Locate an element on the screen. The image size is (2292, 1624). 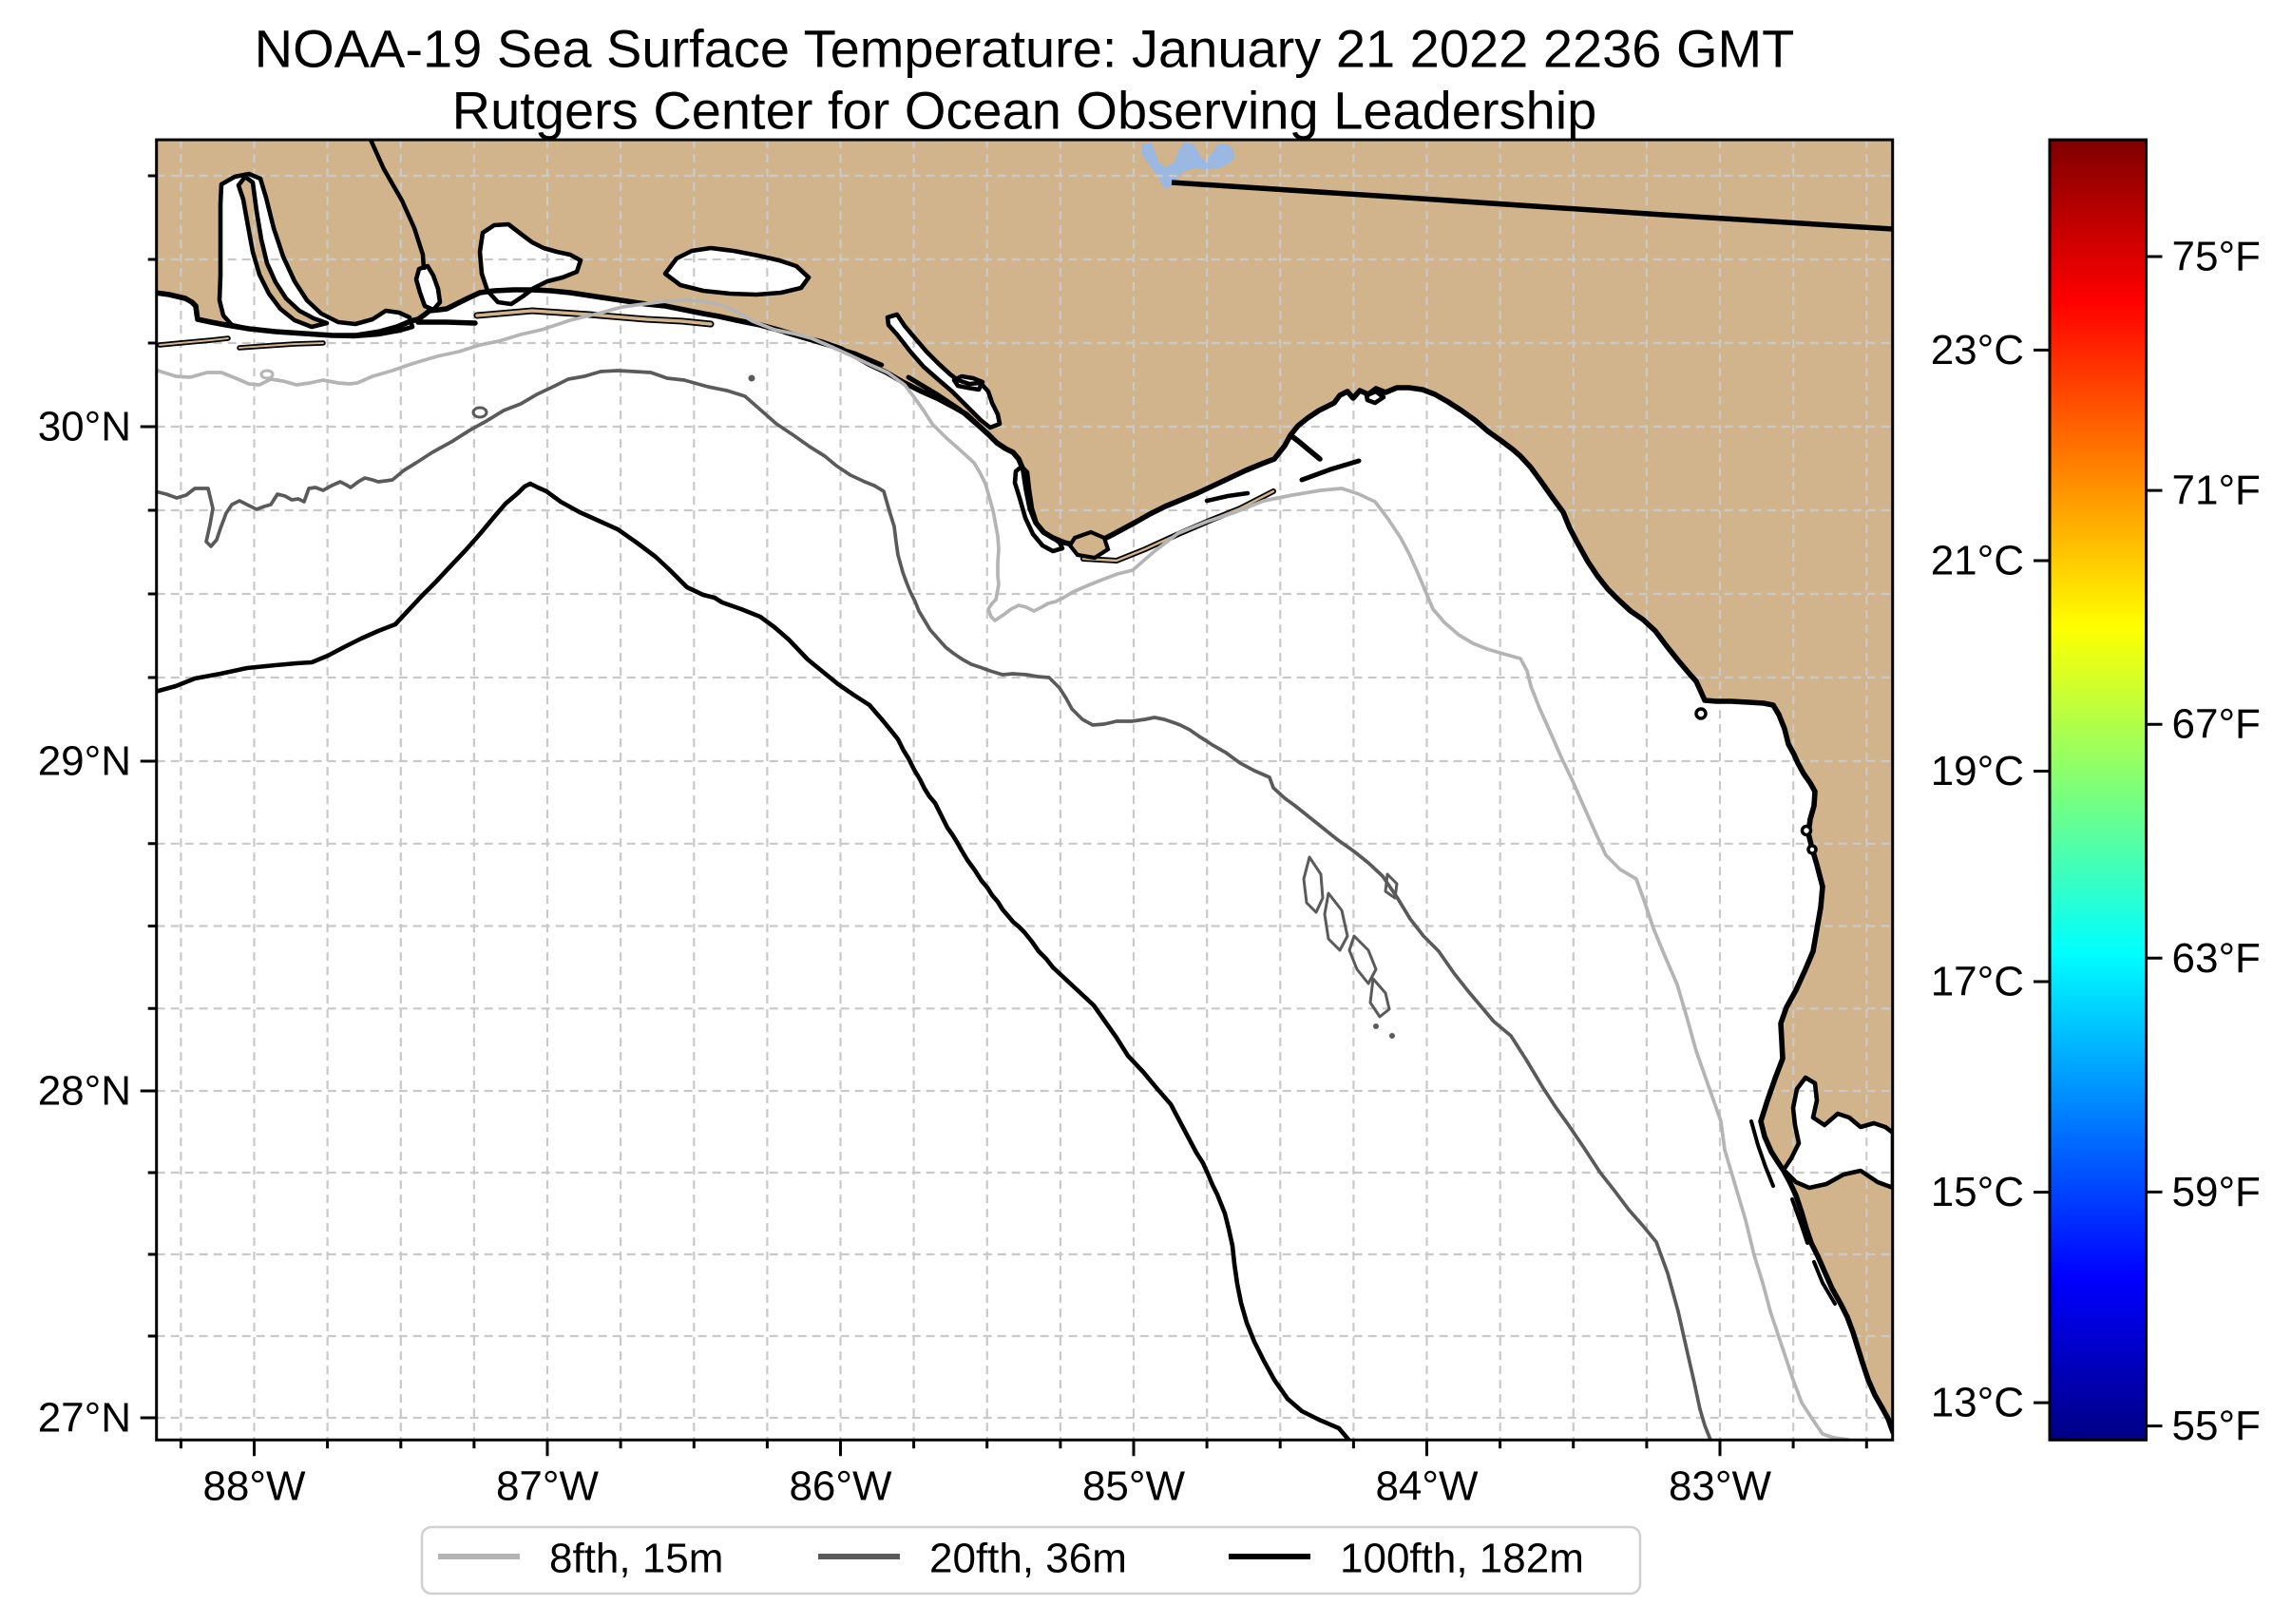
svg-text: 83°W is located at coordinates (1720, 1486).